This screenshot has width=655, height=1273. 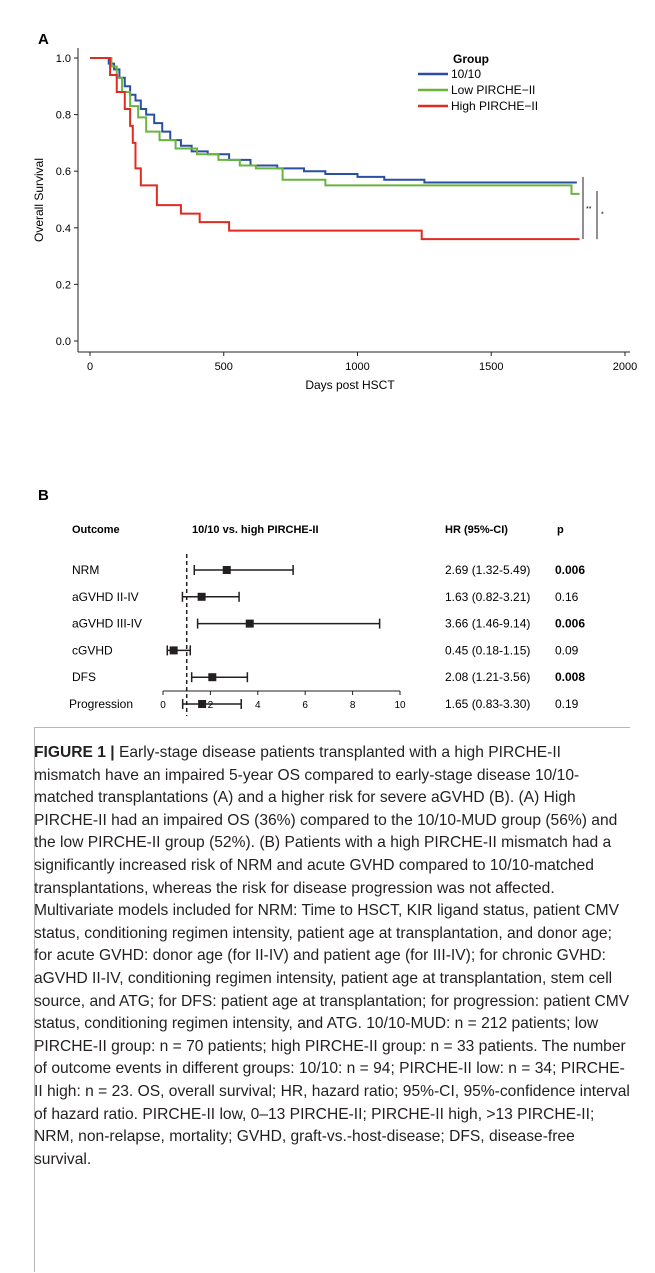 What do you see at coordinates (471, 59) in the screenshot?
I see `legend-title: Group` at bounding box center [471, 59].